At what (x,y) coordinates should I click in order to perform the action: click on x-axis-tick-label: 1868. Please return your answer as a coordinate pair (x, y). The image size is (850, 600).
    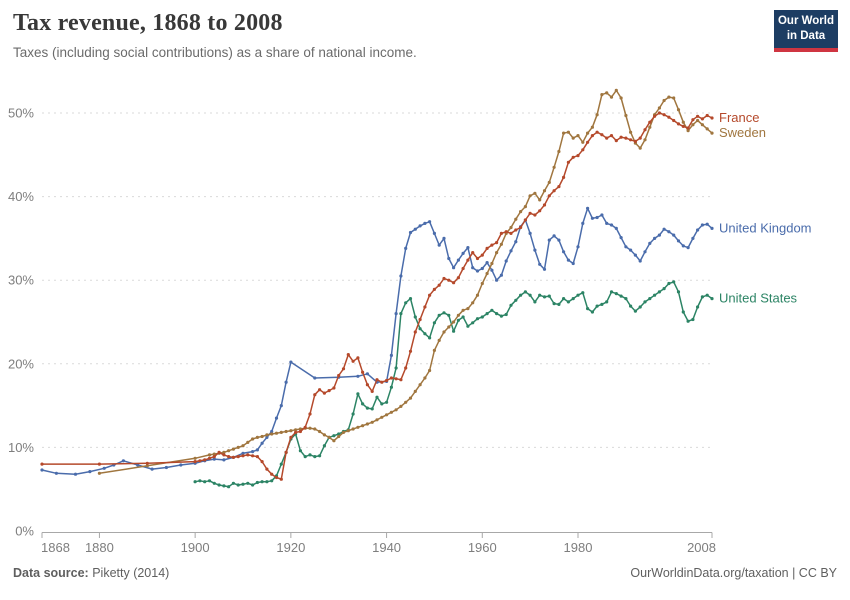
    Looking at the image, I should click on (55, 547).